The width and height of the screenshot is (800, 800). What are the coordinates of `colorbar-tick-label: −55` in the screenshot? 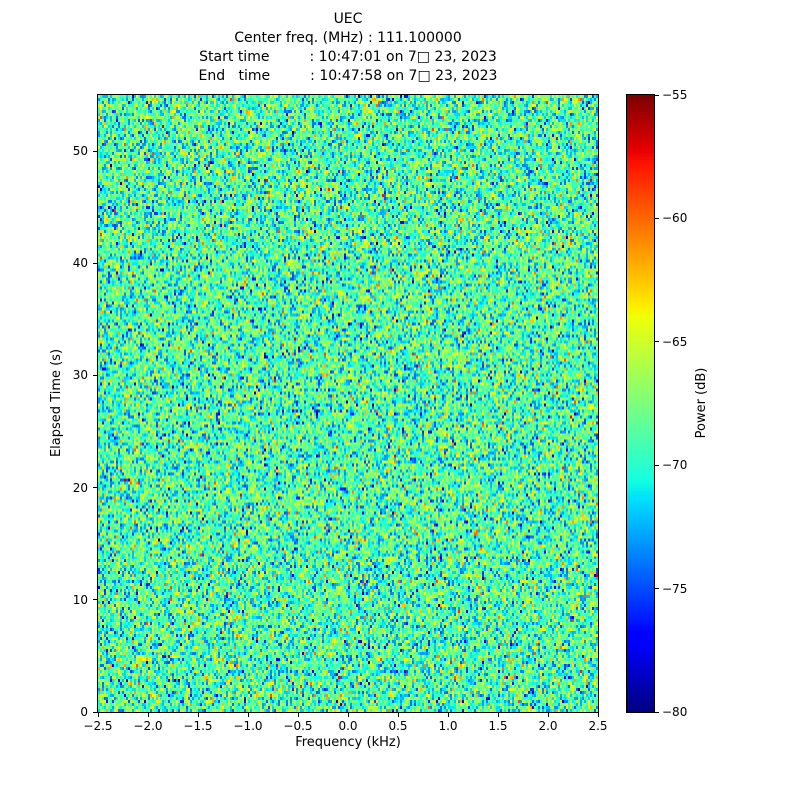 It's located at (675, 95).